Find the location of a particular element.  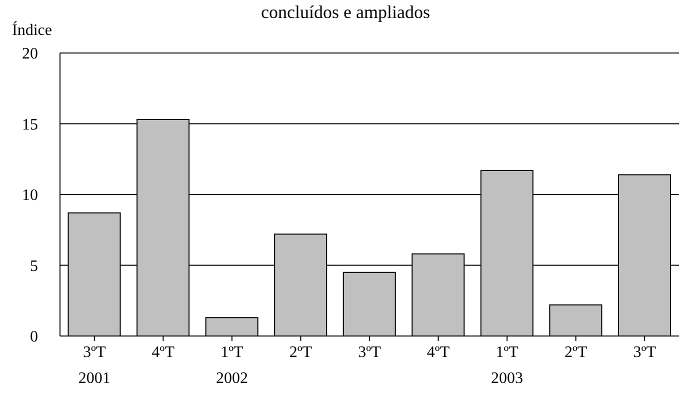

chart-title: concluídos e ampliados is located at coordinates (345, 12).